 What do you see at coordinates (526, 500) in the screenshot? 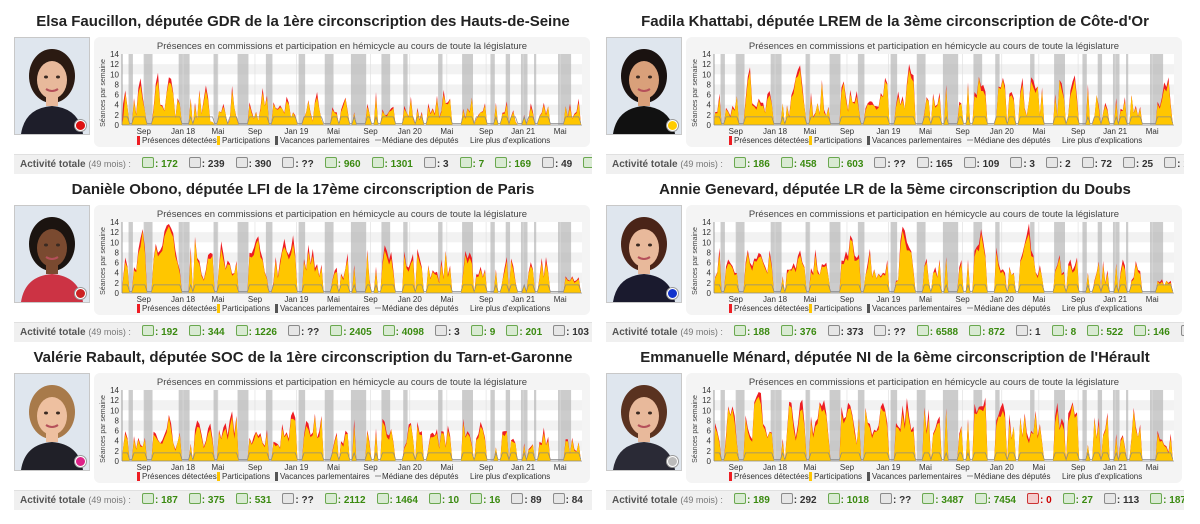
I see `activity-stat: : 89` at bounding box center [526, 500].